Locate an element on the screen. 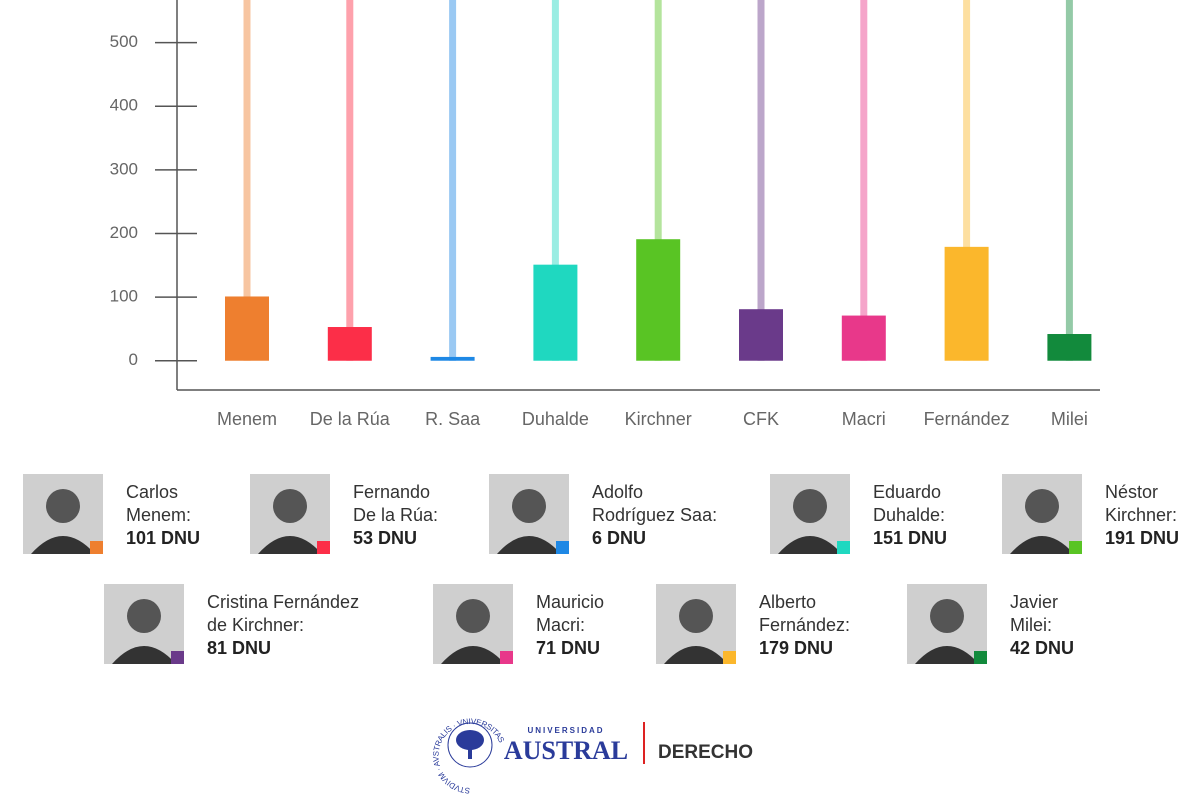 This screenshot has height=805, width=1200. legend-value: 101 DNU is located at coordinates (163, 538).